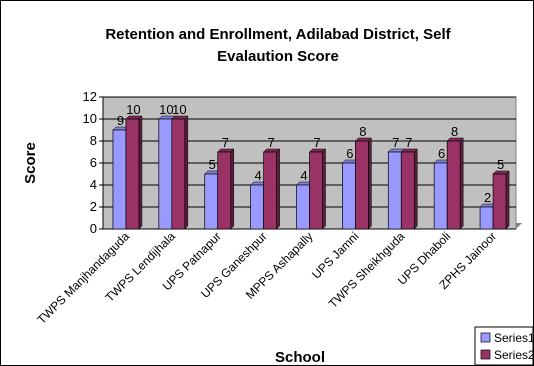  I want to click on y-tick-label: 10, so click(90, 118).